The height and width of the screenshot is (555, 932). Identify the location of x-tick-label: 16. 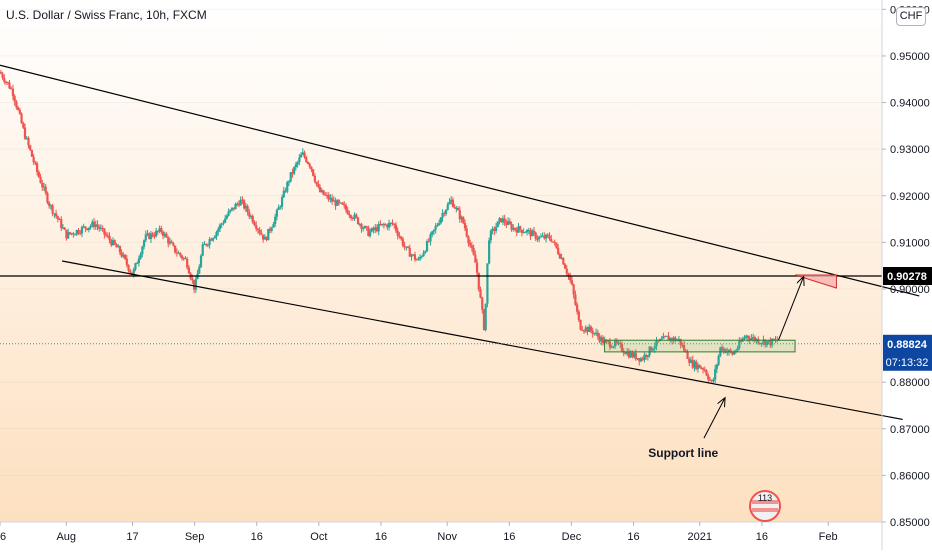
(633, 537).